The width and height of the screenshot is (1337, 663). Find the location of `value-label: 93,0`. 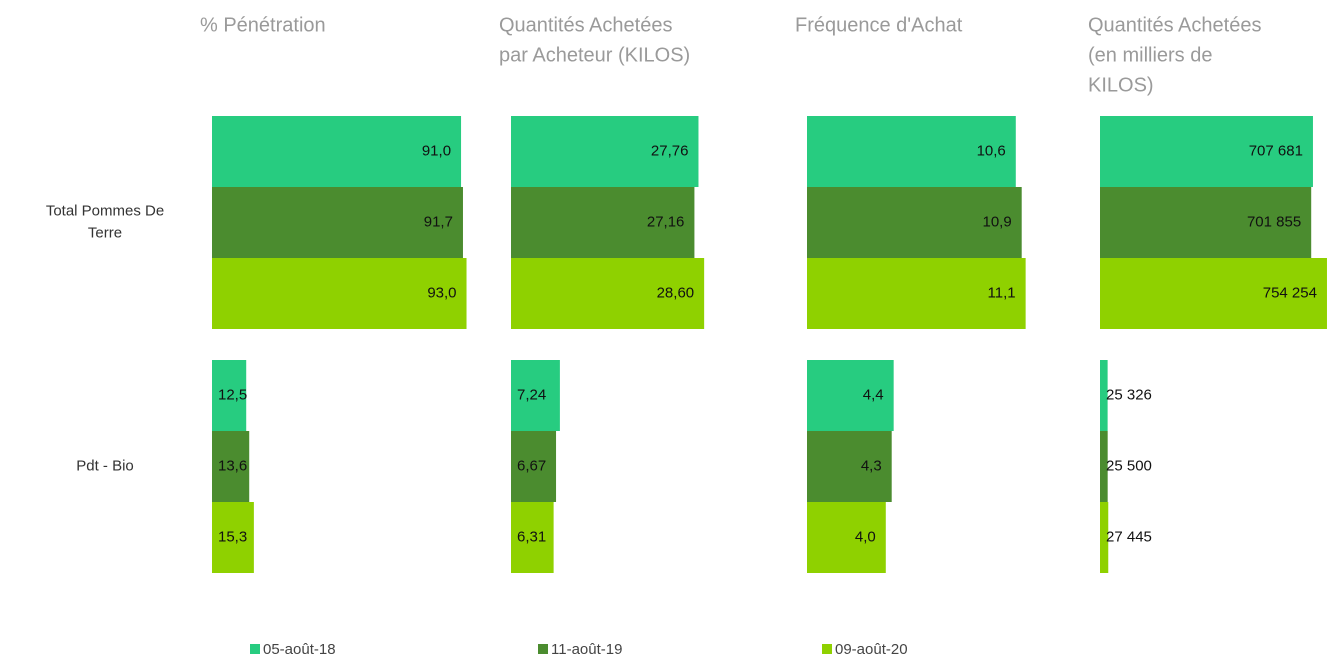

value-label: 93,0 is located at coordinates (441, 292).